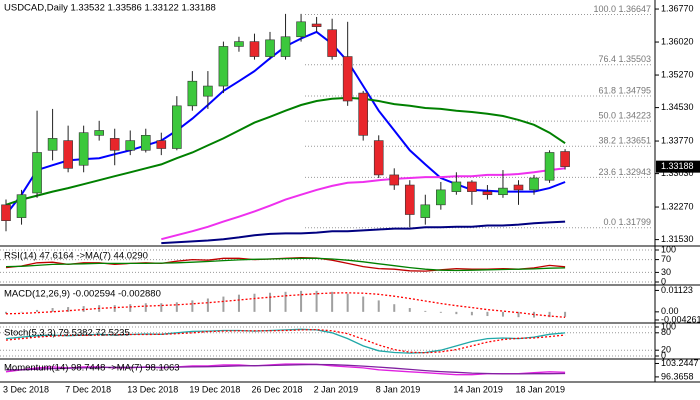 This screenshot has height=400, width=700. What do you see at coordinates (663, 355) in the screenshot?
I see `y-tick-label: 0` at bounding box center [663, 355].